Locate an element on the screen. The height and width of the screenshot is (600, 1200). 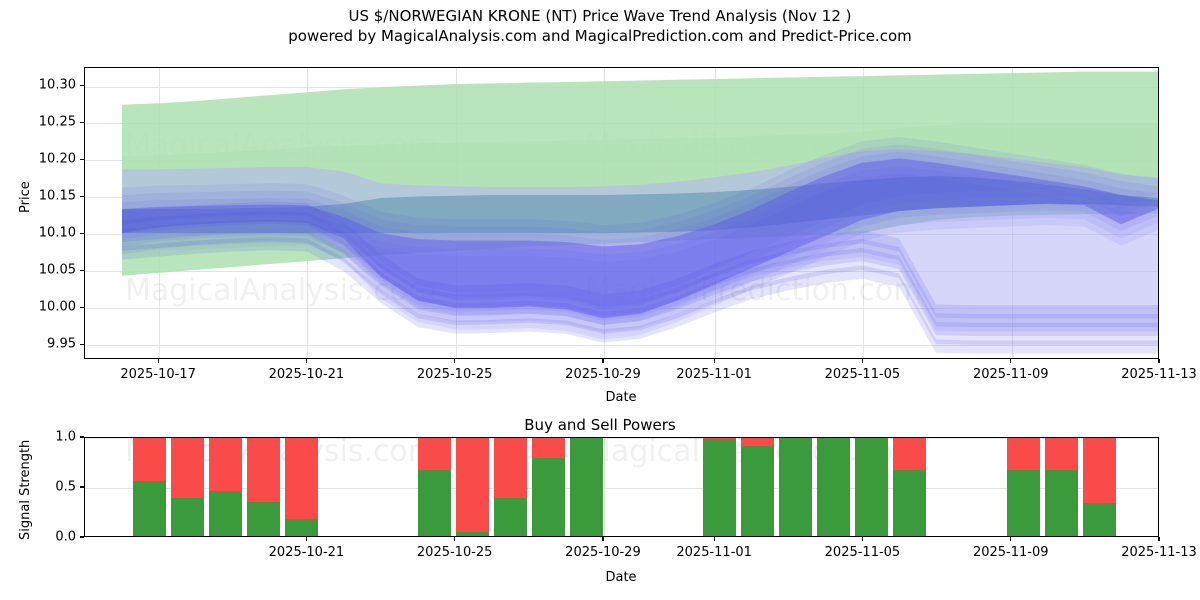
price-x-tick-label: 2025-10-17 is located at coordinates (158, 374).